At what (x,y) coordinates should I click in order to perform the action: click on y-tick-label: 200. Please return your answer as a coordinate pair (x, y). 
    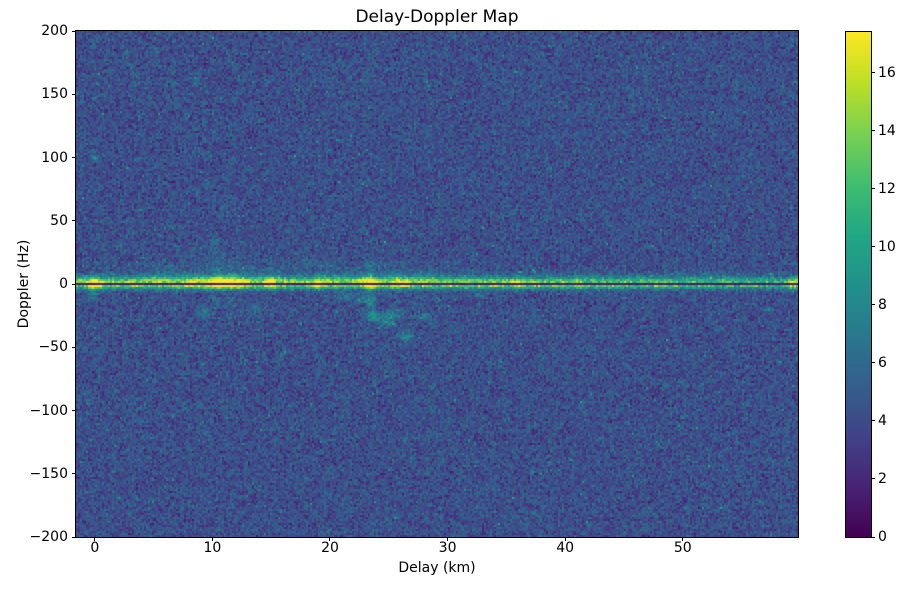
    Looking at the image, I should click on (54, 31).